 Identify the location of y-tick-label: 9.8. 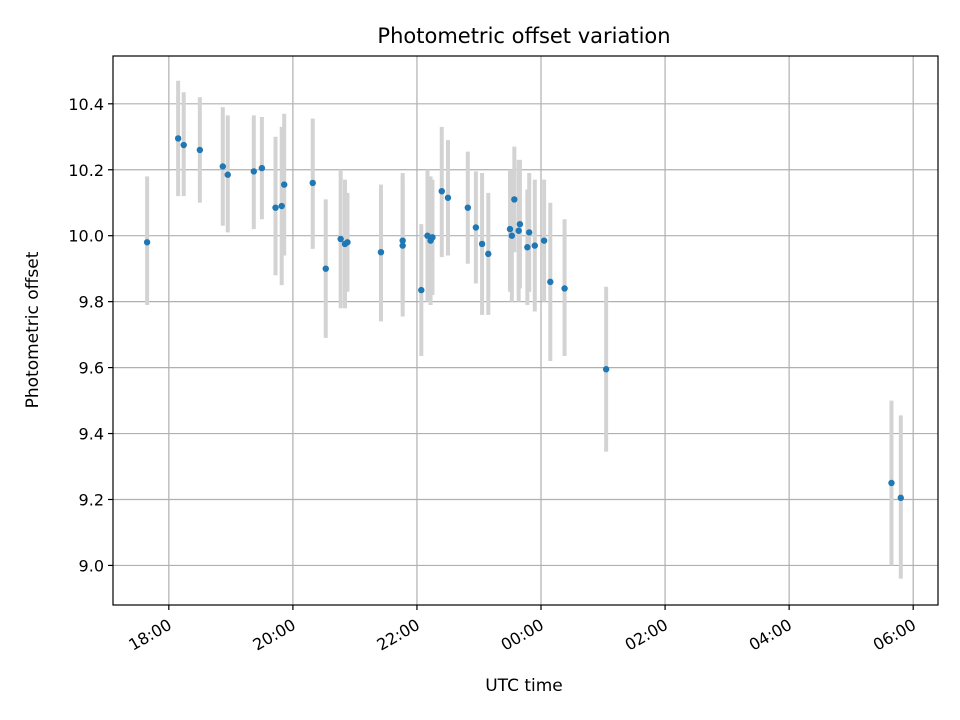
(91, 302).